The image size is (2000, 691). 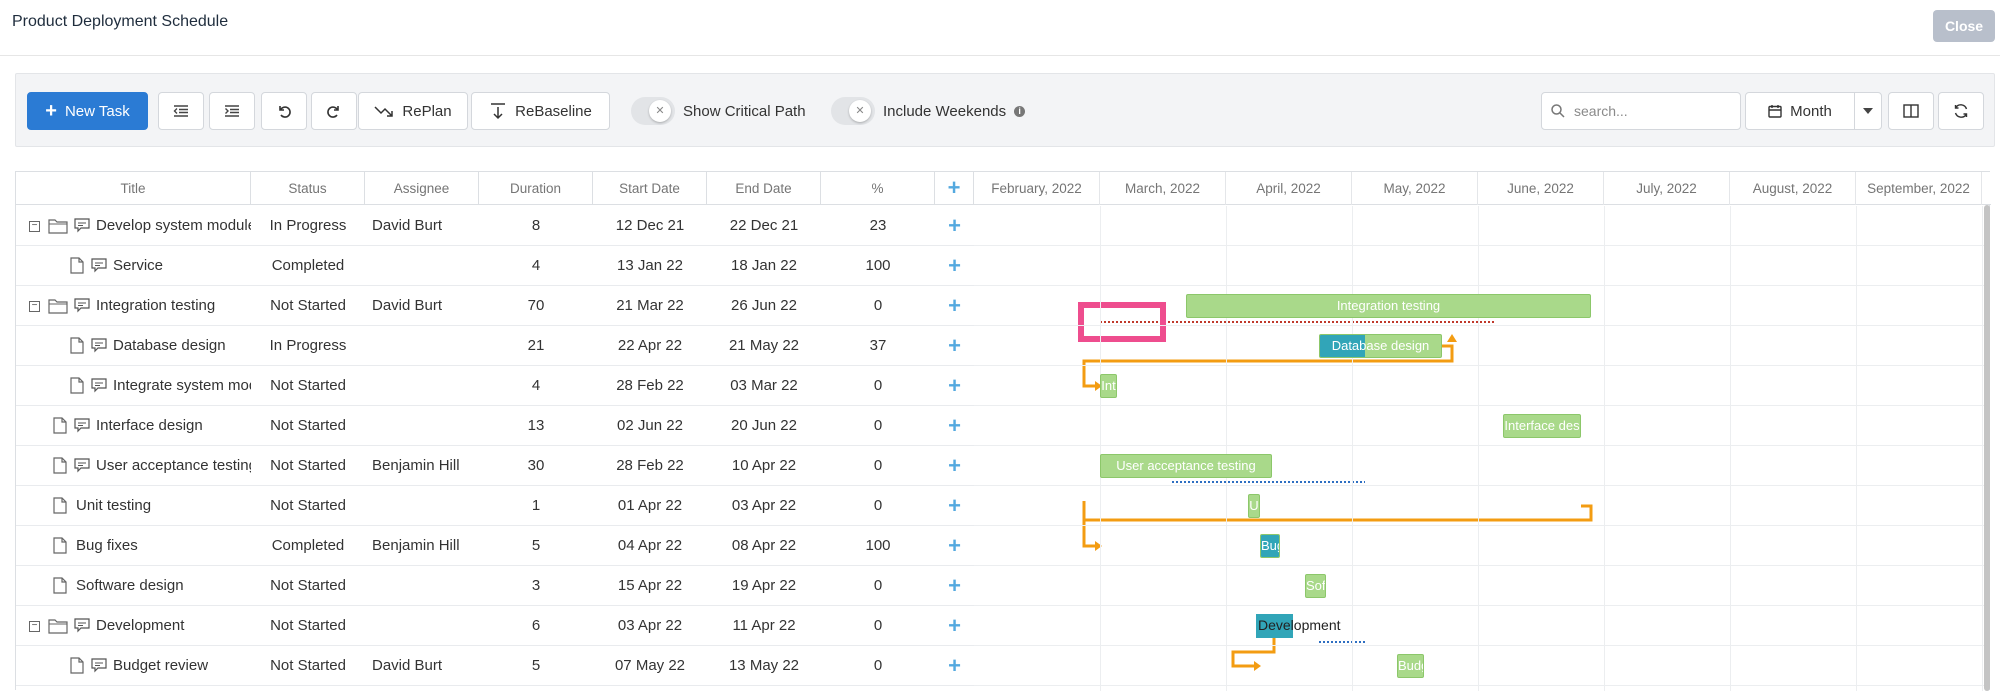 What do you see at coordinates (764, 188) in the screenshot?
I see `column-end-date: End Date` at bounding box center [764, 188].